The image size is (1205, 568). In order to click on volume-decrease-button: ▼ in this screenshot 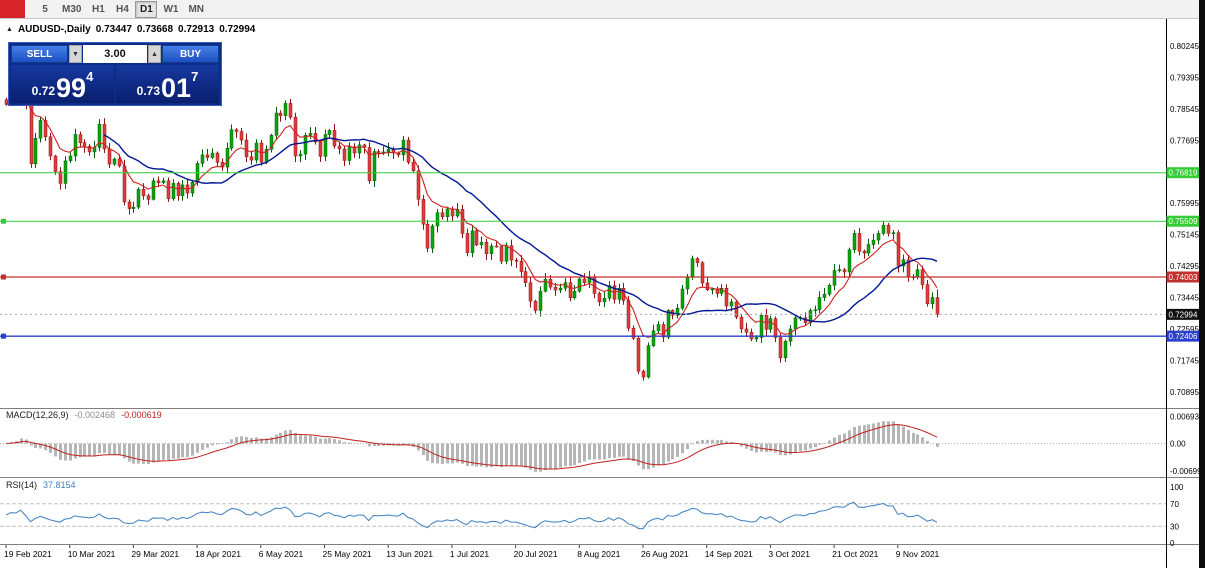, I will do `click(75, 54)`.